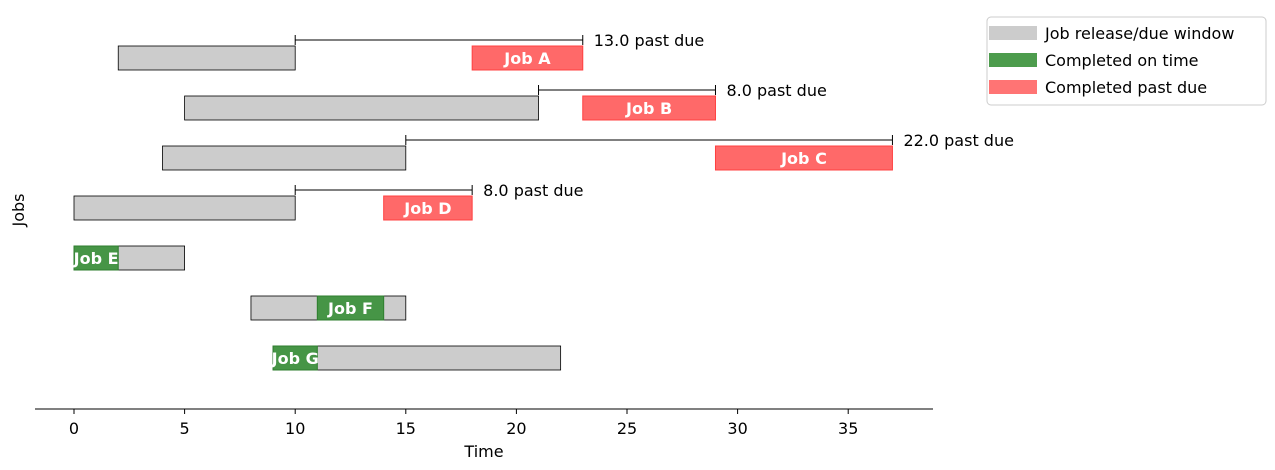 The width and height of the screenshot is (1275, 470). I want to click on x-axis-title: Time, so click(483, 451).